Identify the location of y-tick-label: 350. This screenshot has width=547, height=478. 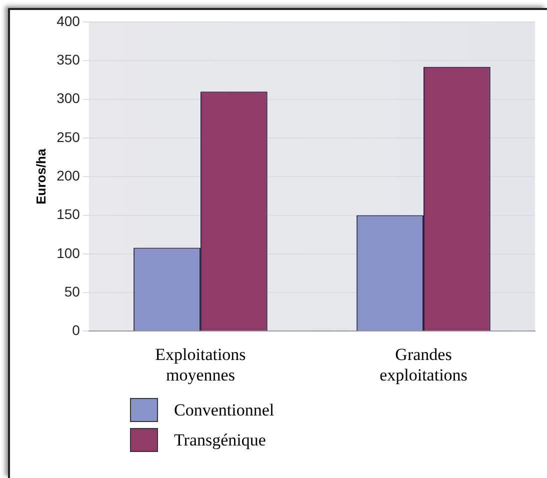
(68, 60).